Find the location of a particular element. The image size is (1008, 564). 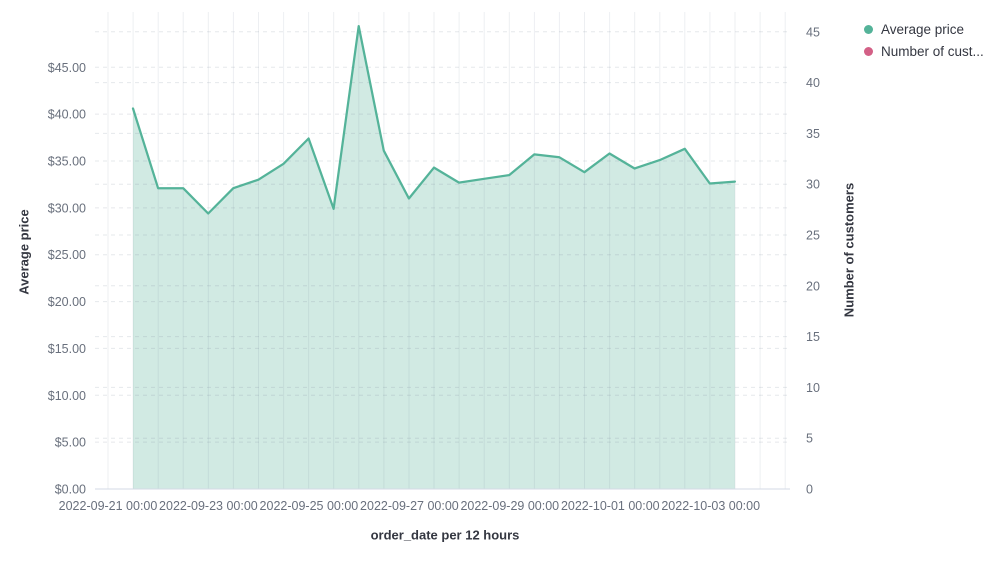

right-axis-tick-label: 5 is located at coordinates (809, 439).